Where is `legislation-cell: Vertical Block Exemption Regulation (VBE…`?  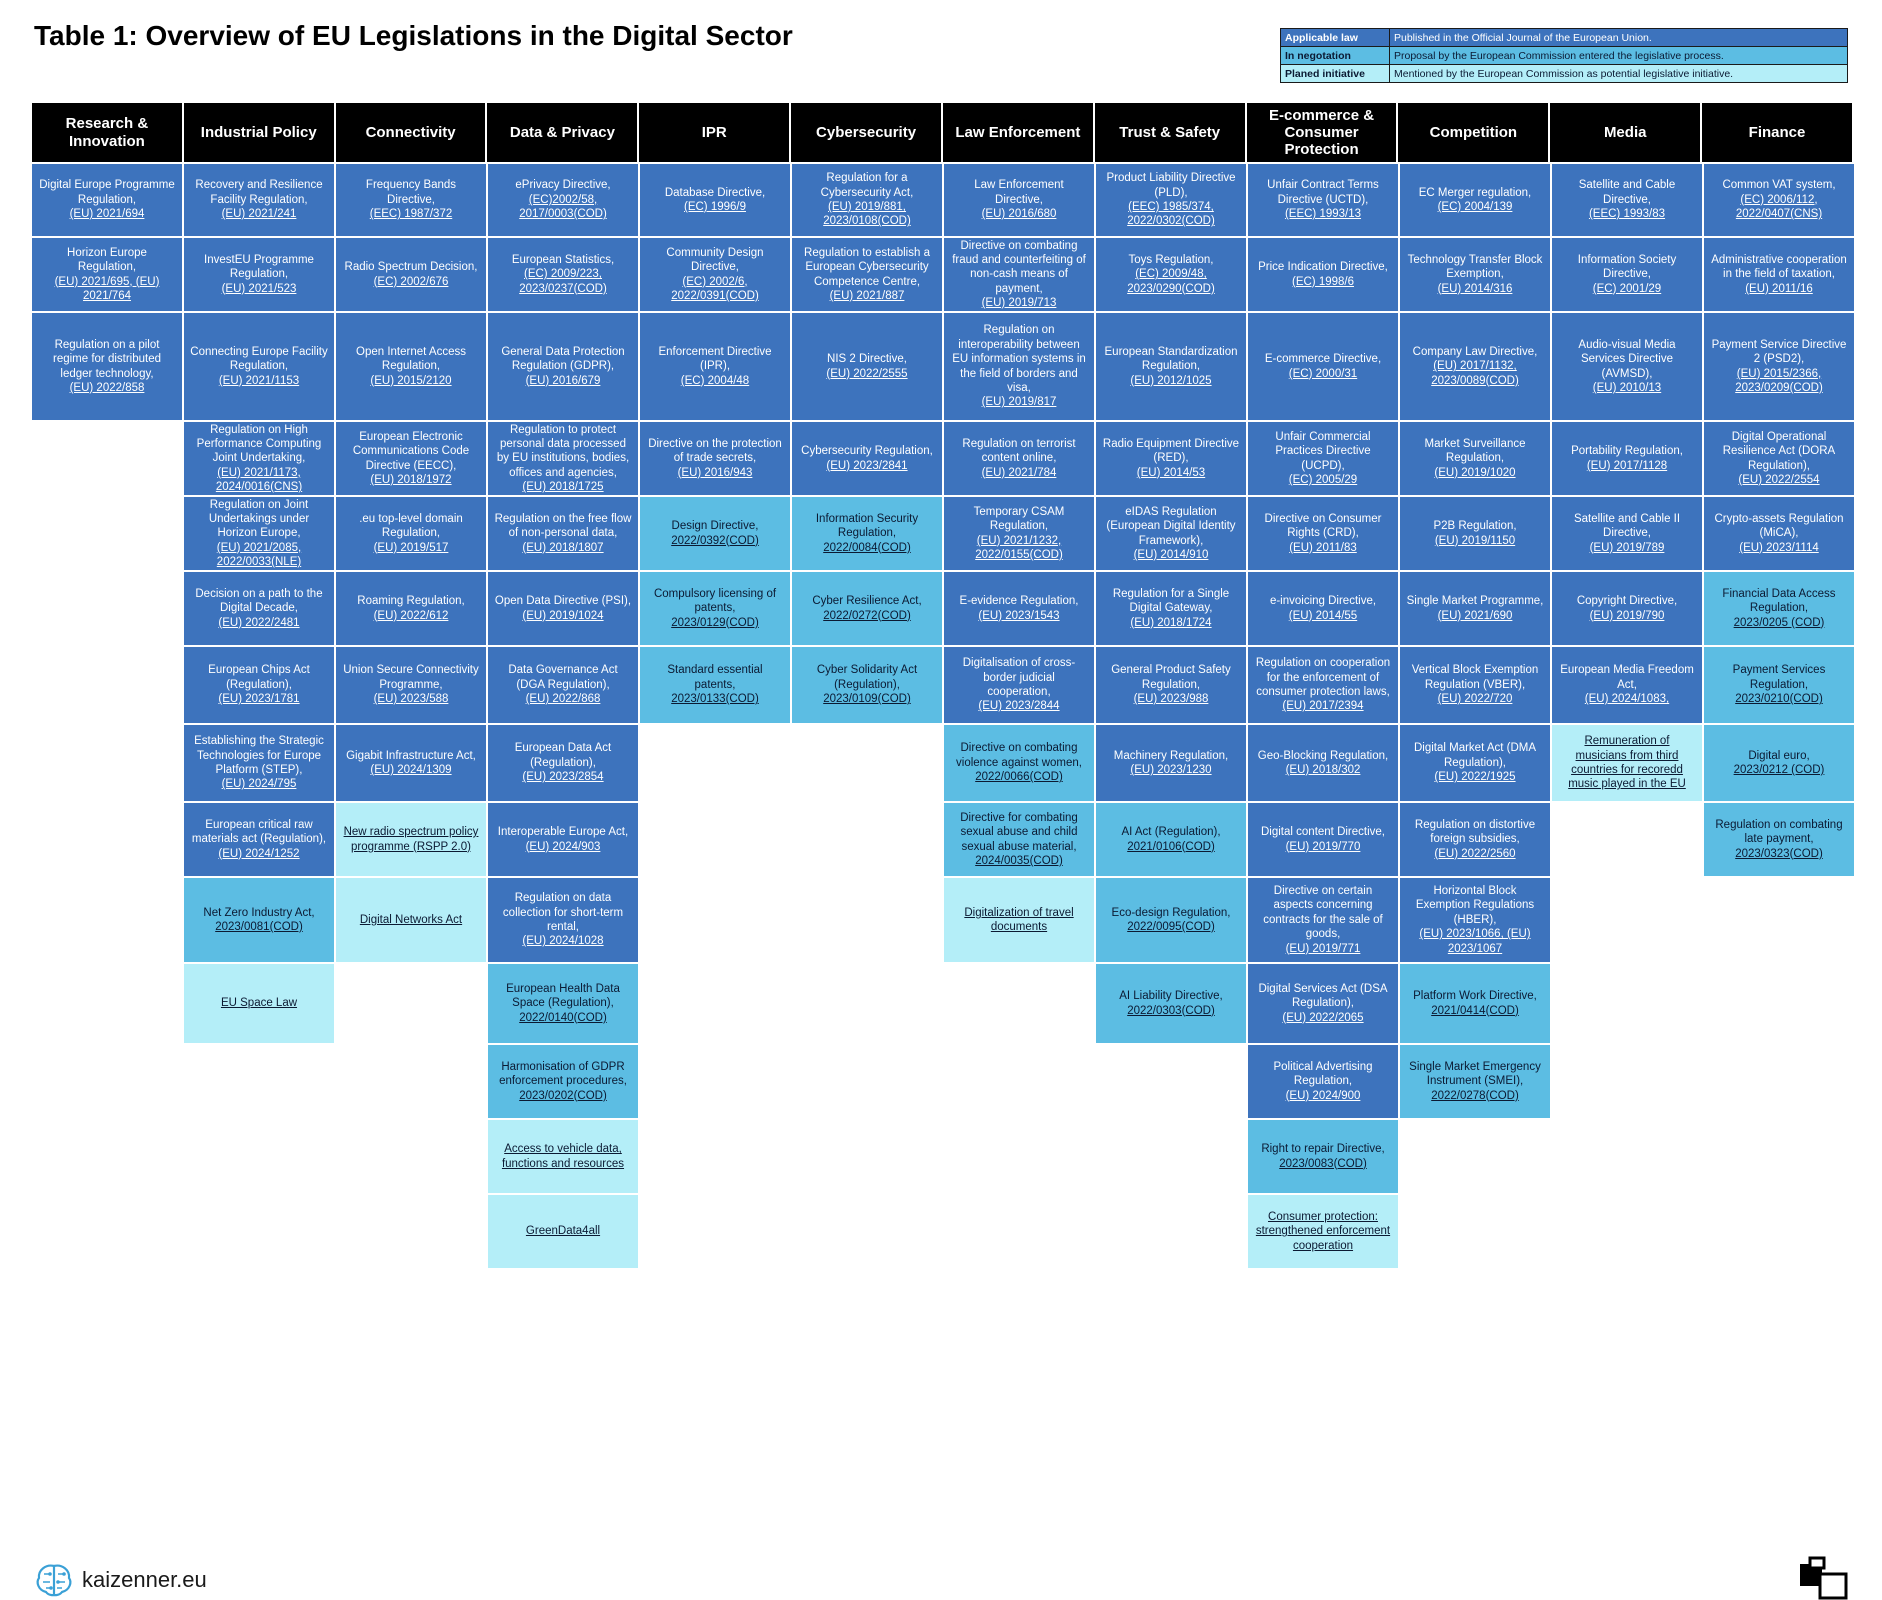
legislation-cell: Vertical Block Exemption Regulation (VBE… is located at coordinates (1475, 685).